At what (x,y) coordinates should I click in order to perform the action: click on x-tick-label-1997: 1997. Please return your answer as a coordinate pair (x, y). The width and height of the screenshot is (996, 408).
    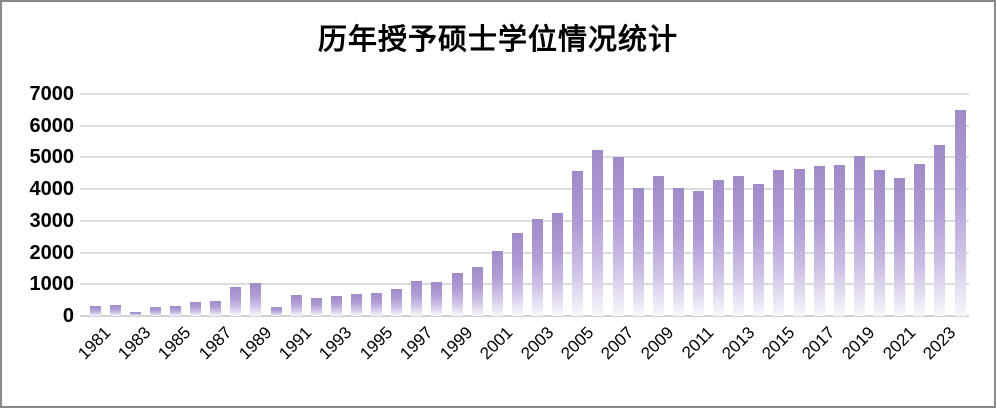
    Looking at the image, I should click on (416, 343).